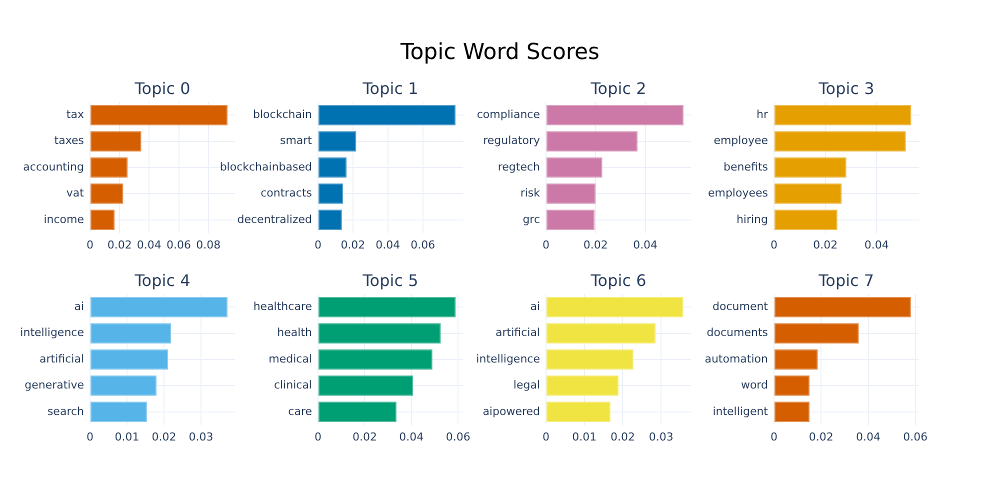 This screenshot has width=1000, height=500. I want to click on y-tick-label: hiring, so click(752, 219).